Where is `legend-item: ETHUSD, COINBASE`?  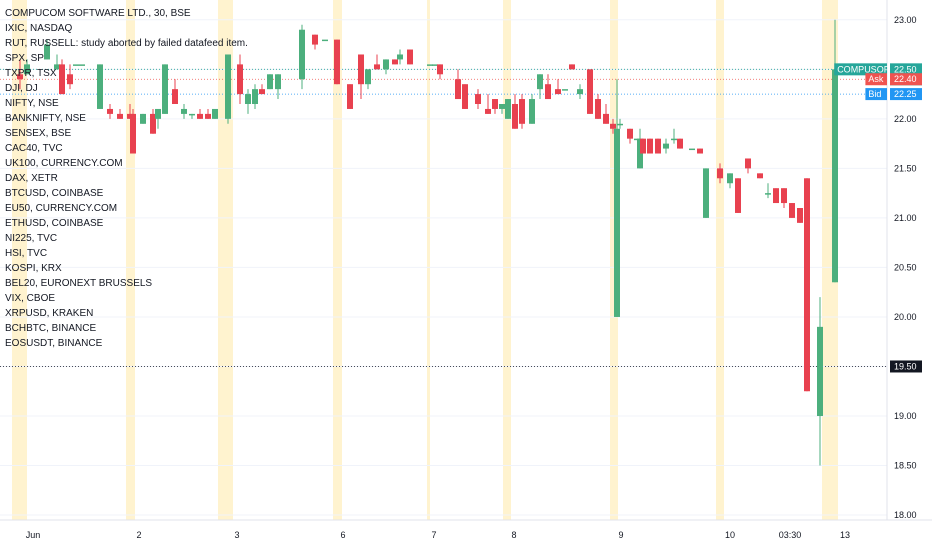 legend-item: ETHUSD, COINBASE is located at coordinates (54, 223).